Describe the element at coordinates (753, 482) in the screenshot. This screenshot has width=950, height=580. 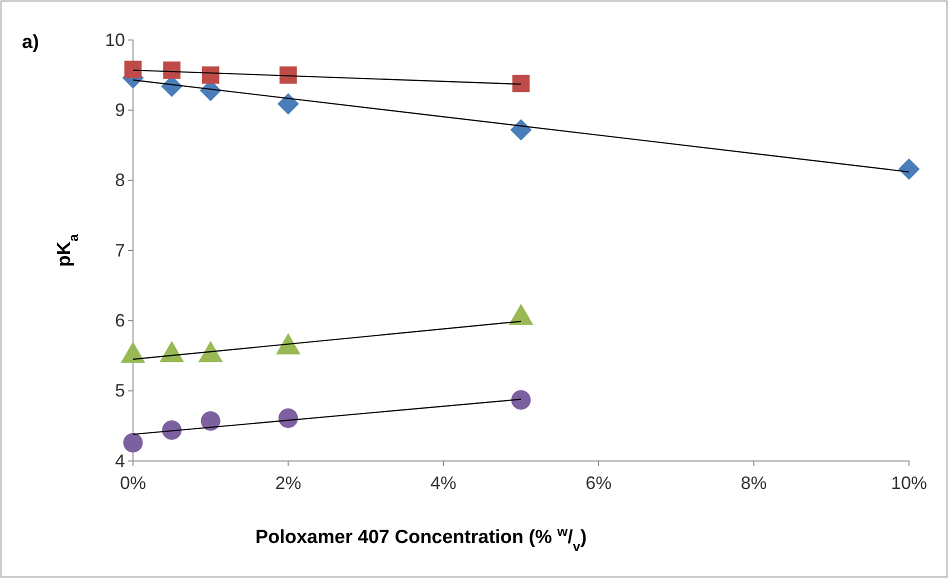
I see `x-tick-label: 8%` at that location.